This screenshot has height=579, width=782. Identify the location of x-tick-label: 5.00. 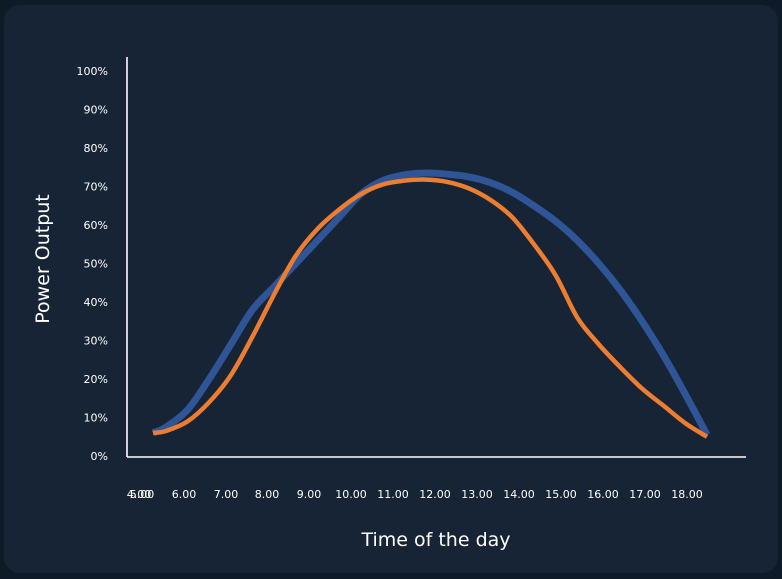
(142, 494).